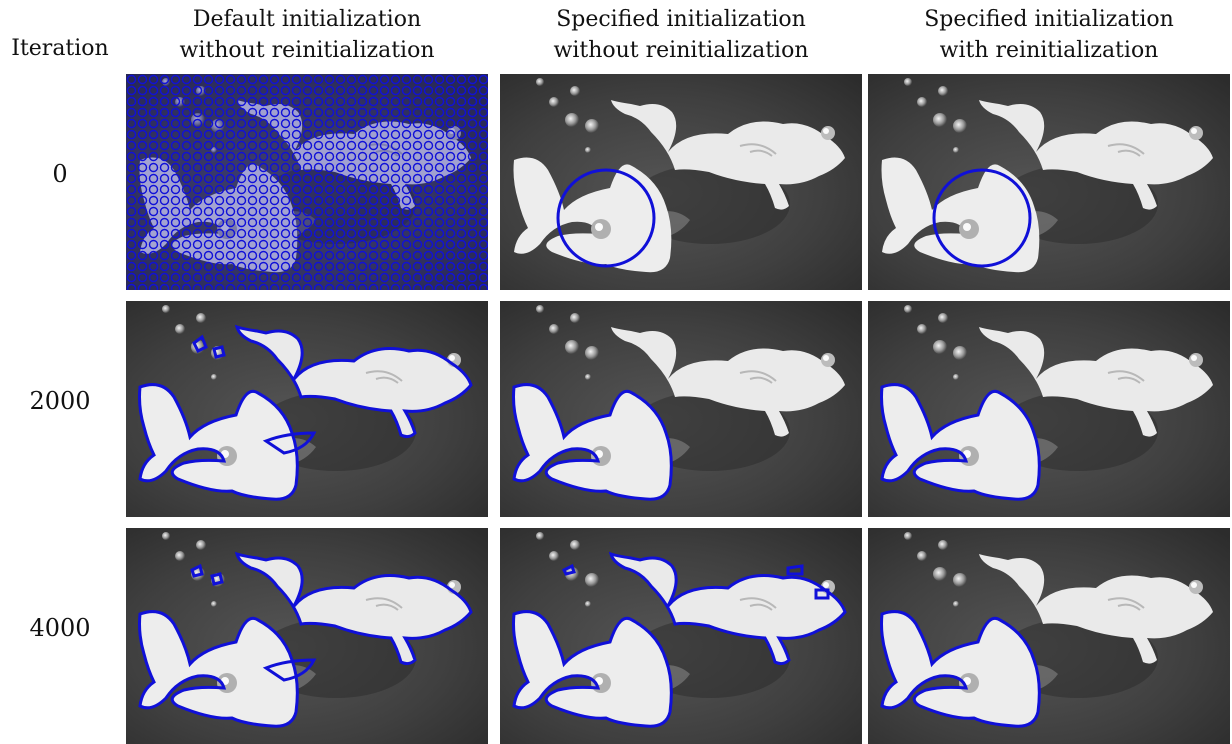  Describe the element at coordinates (60, 48) in the screenshot. I see `iteration-header: Iteration` at that location.